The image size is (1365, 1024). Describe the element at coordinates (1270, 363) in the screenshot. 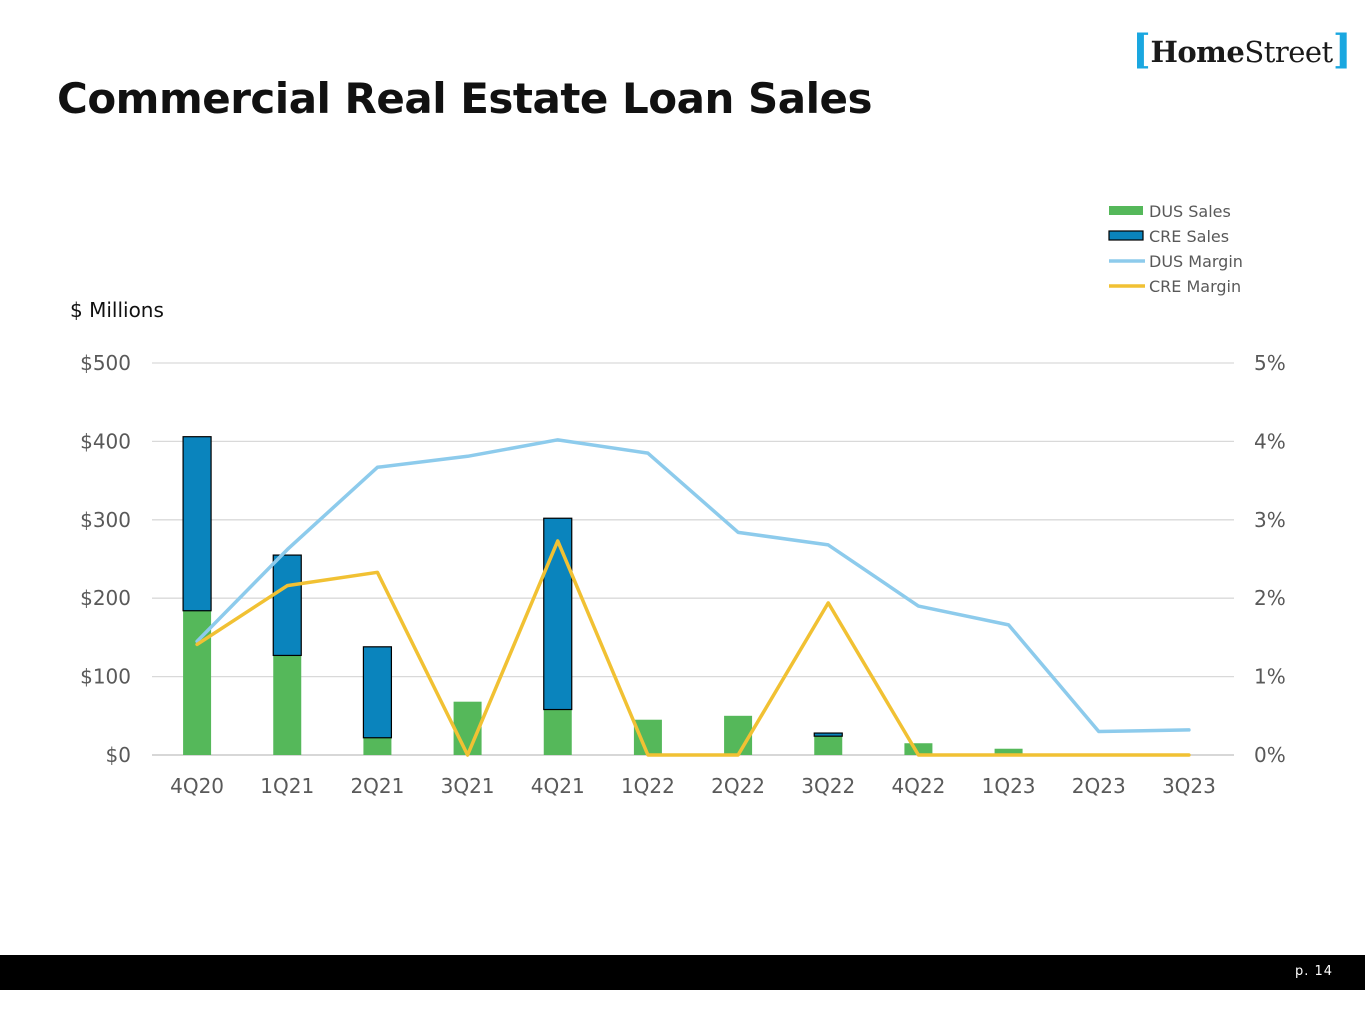

I see `y-right-tick-label: 5%` at that location.